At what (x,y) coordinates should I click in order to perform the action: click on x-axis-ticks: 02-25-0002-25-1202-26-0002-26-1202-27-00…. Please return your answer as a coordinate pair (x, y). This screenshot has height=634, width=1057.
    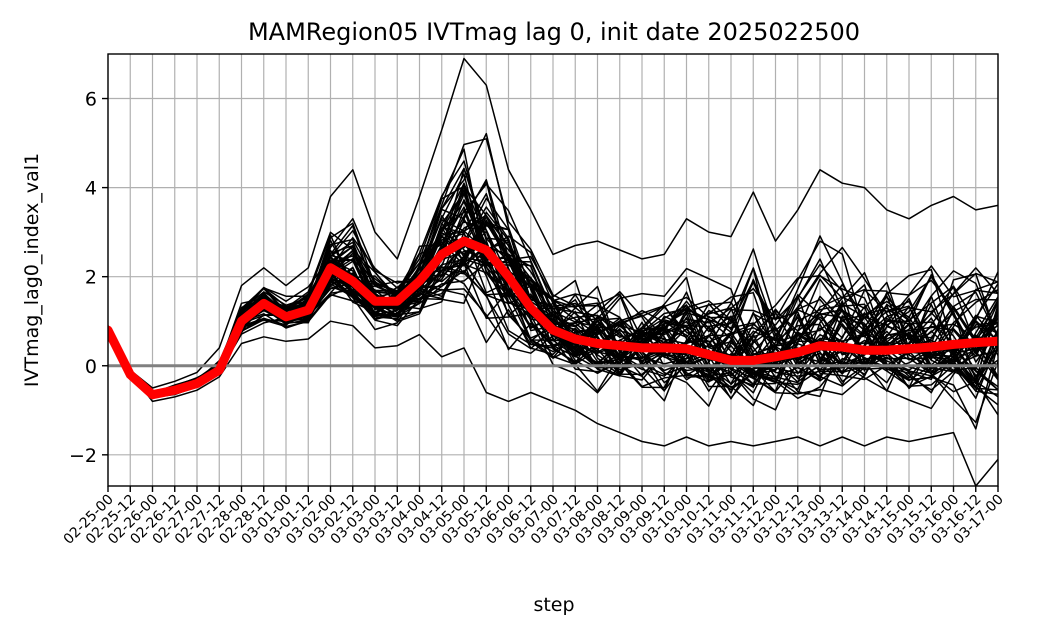
    Looking at the image, I should click on (534, 517).